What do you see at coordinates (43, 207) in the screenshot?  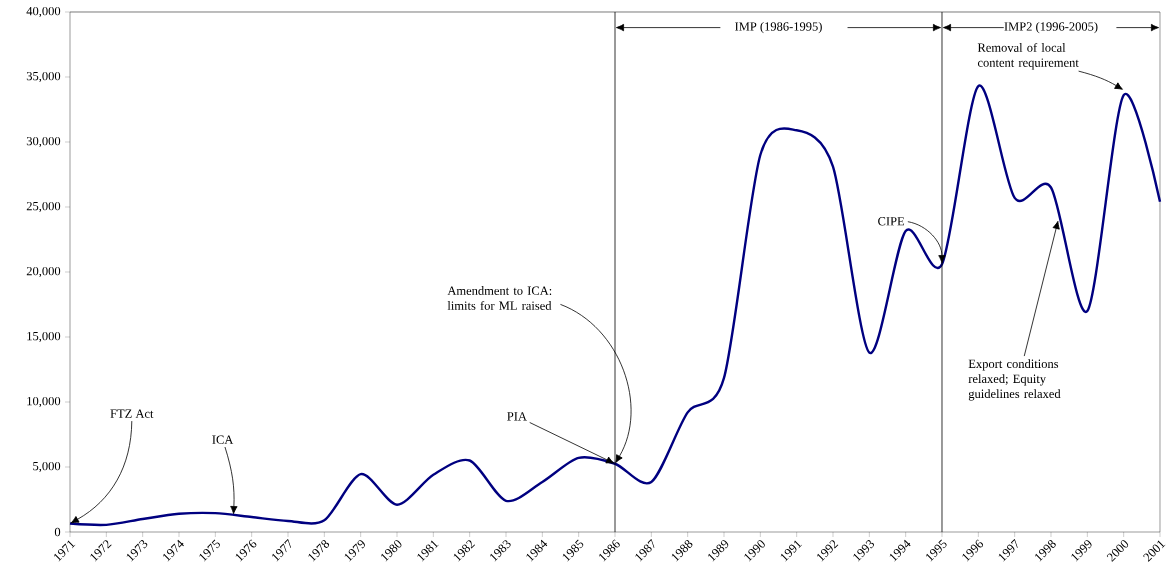 I see `y-tick-label: 25,000` at bounding box center [43, 207].